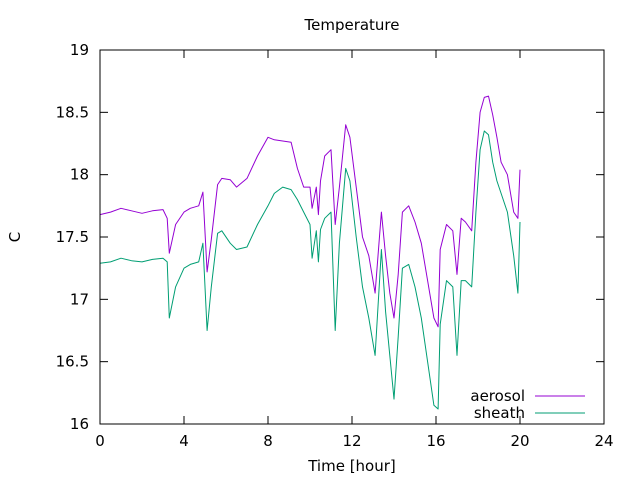 The height and width of the screenshot is (480, 640). Describe the element at coordinates (497, 396) in the screenshot. I see `legend-label-aerosol: aerosol` at that location.